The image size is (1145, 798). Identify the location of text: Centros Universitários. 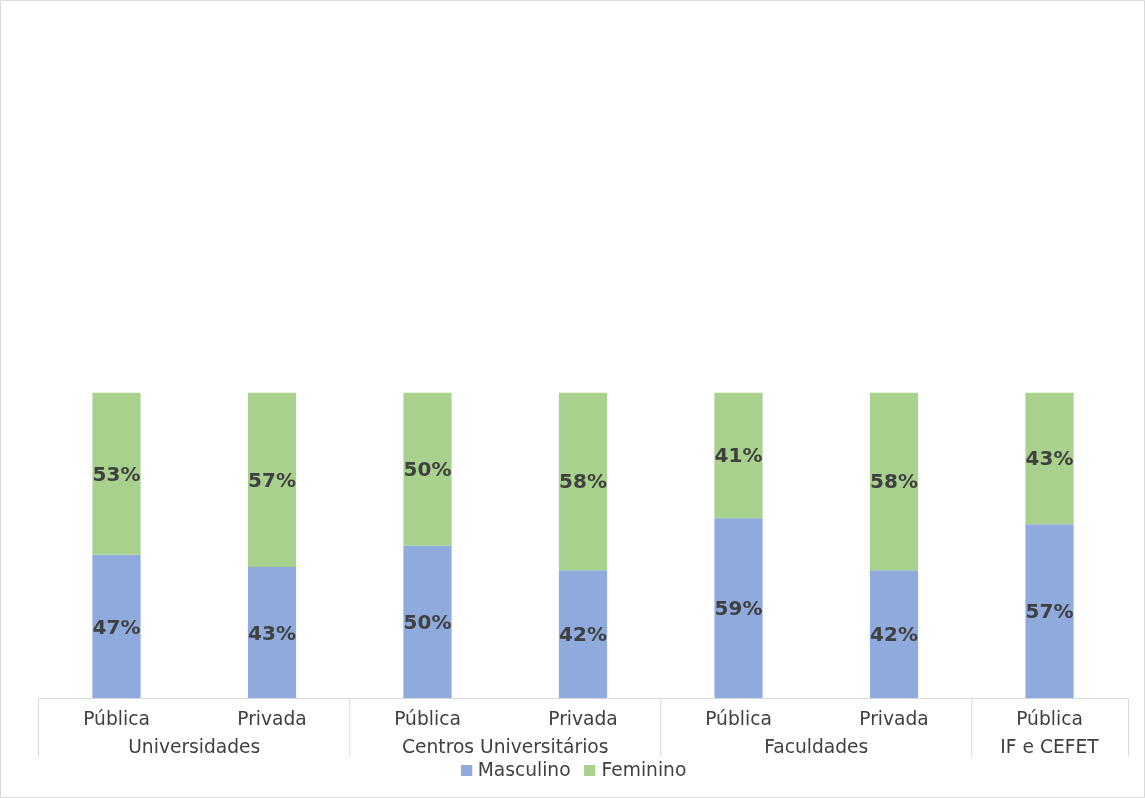
(505, 747).